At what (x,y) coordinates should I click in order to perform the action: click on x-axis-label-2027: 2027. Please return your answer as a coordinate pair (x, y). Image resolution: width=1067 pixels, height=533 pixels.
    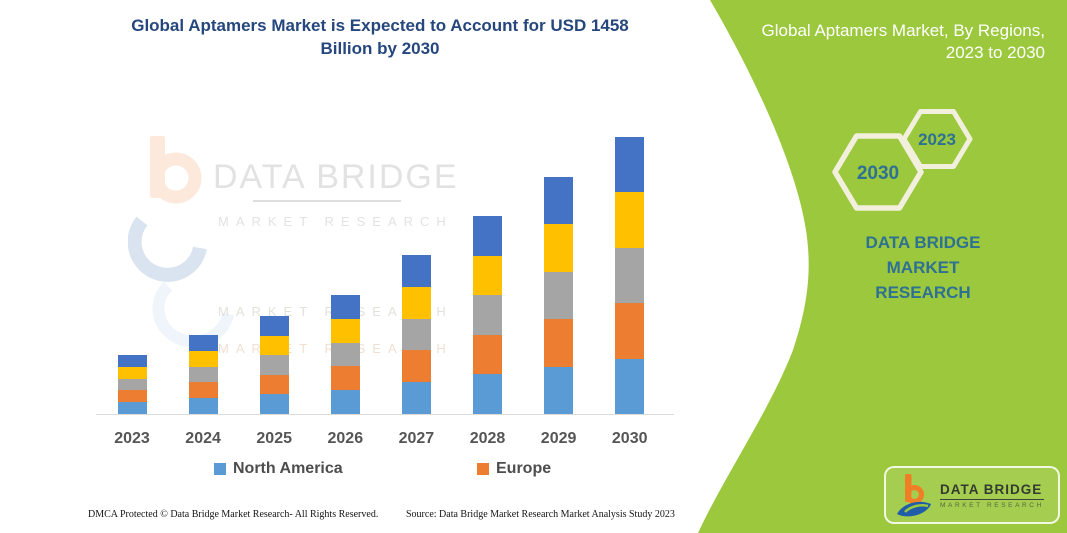
    Looking at the image, I should click on (416, 438).